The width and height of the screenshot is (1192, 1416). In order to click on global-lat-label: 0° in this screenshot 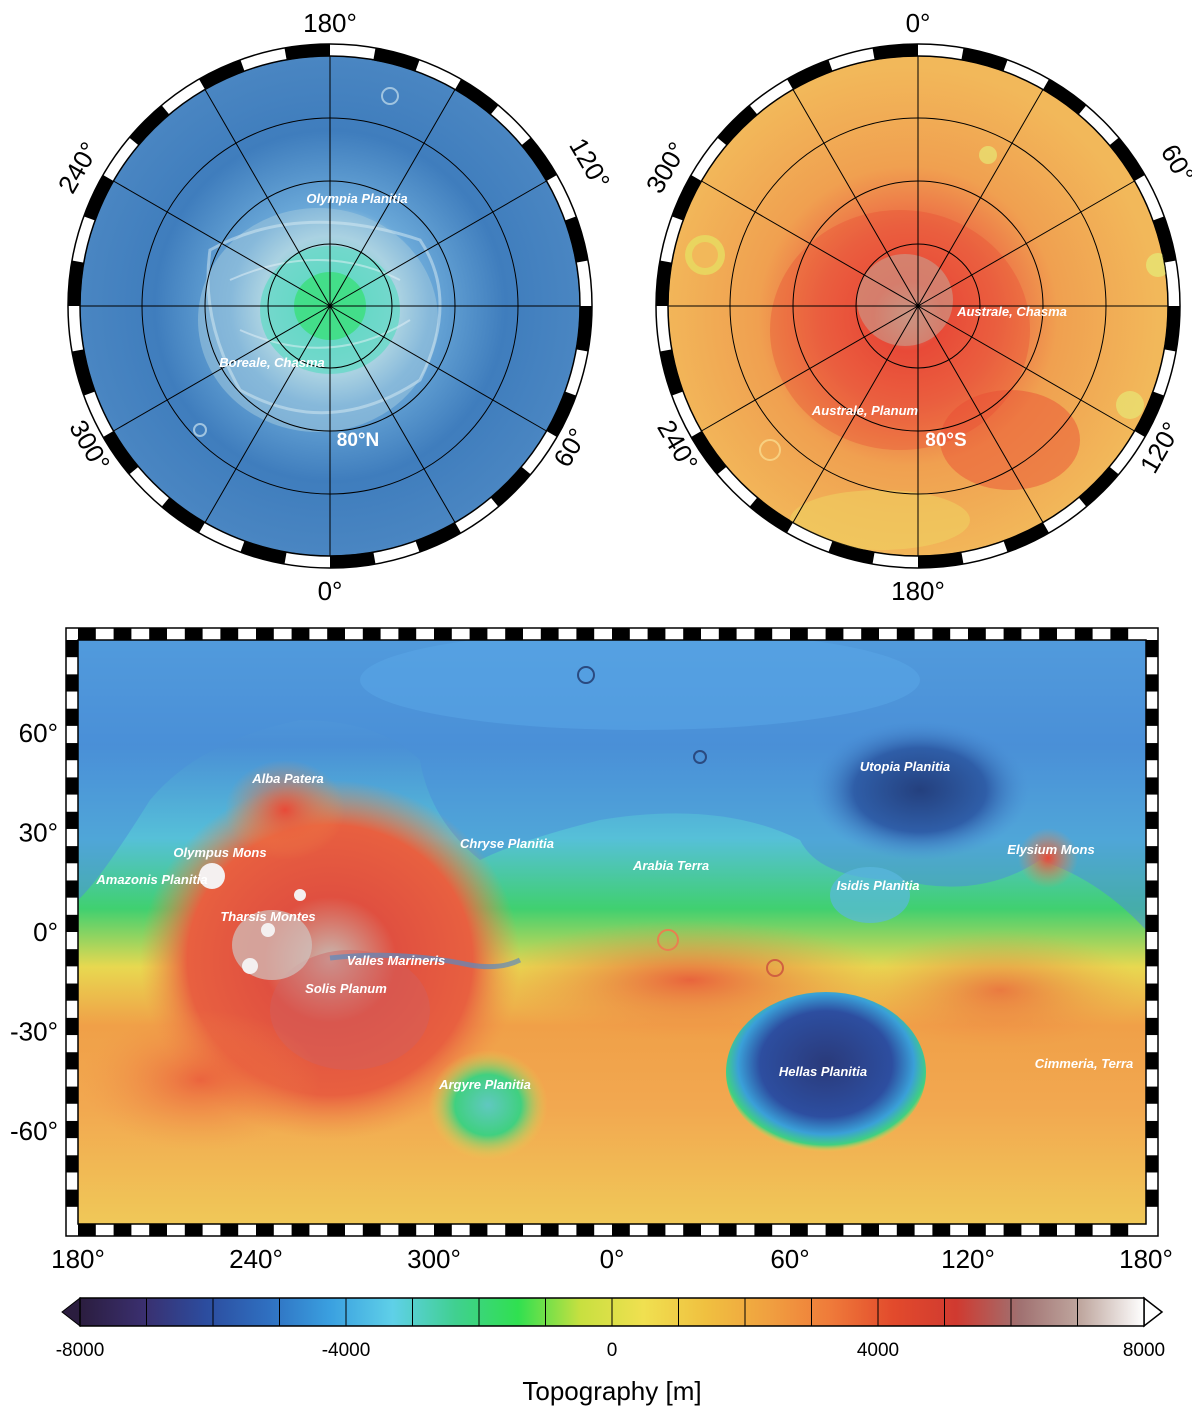, I will do `click(45, 932)`.